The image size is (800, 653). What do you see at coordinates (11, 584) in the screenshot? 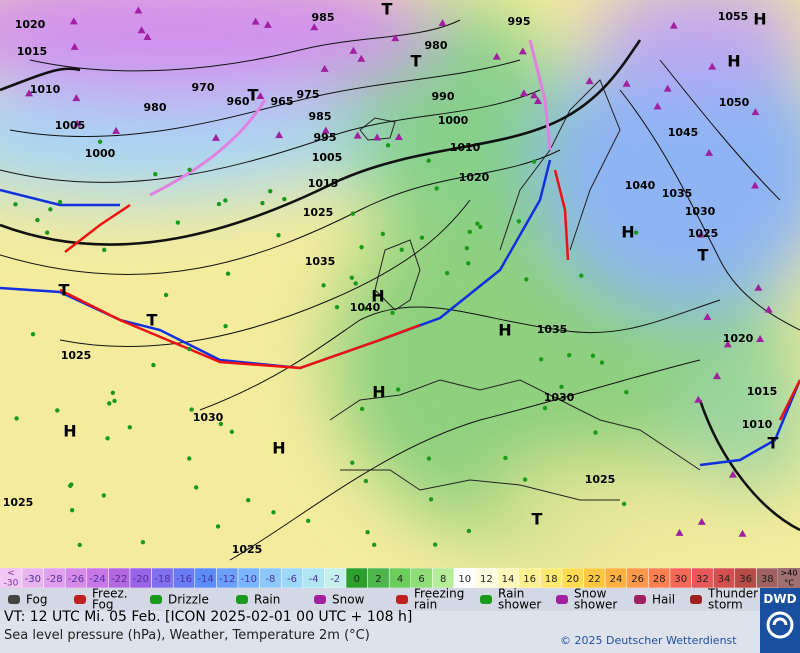
I see `scale-low-label: -30` at bounding box center [11, 584].